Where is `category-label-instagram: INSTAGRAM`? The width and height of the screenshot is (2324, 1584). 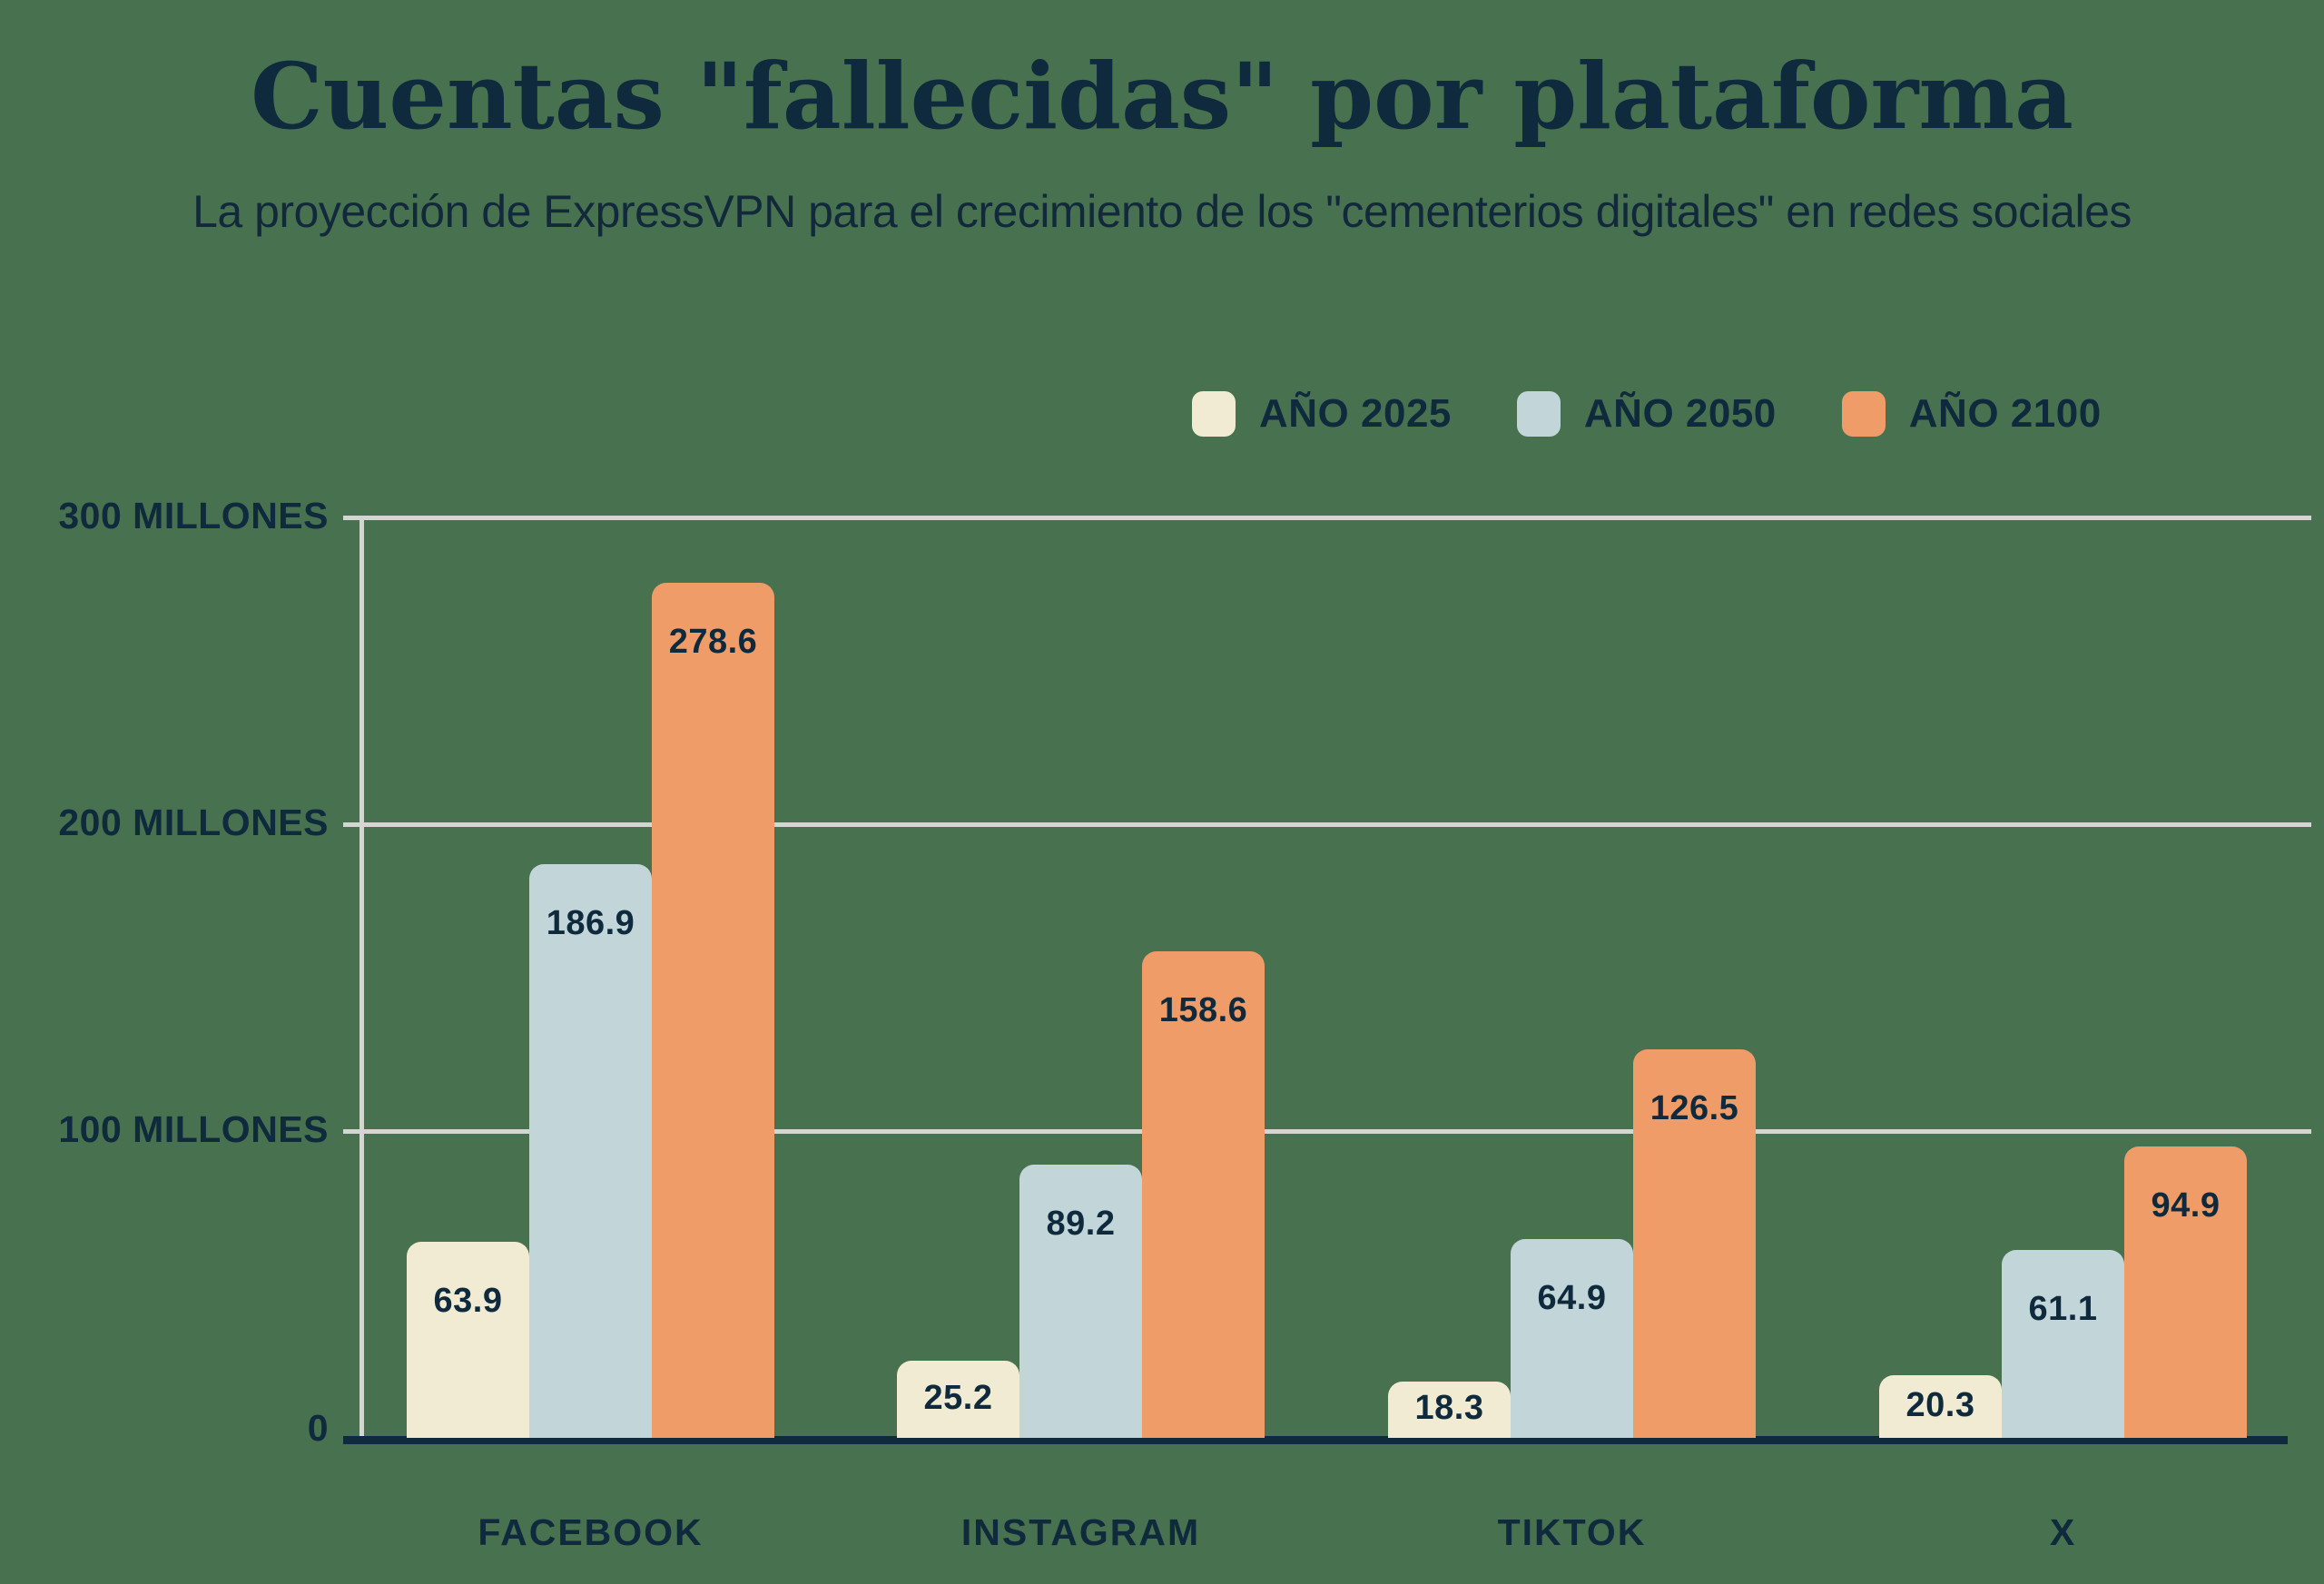 category-label-instagram: INSTAGRAM is located at coordinates (1080, 1532).